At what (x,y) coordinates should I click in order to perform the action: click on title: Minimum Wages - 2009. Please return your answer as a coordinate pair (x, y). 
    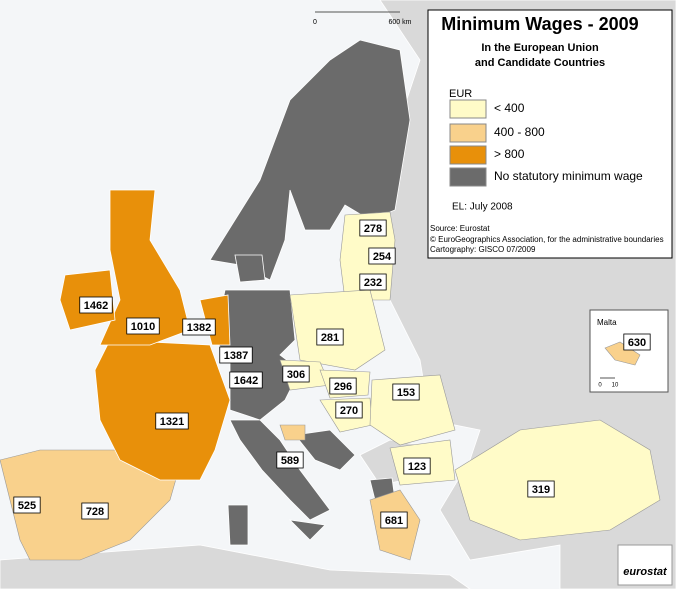
    Looking at the image, I should click on (539, 24).